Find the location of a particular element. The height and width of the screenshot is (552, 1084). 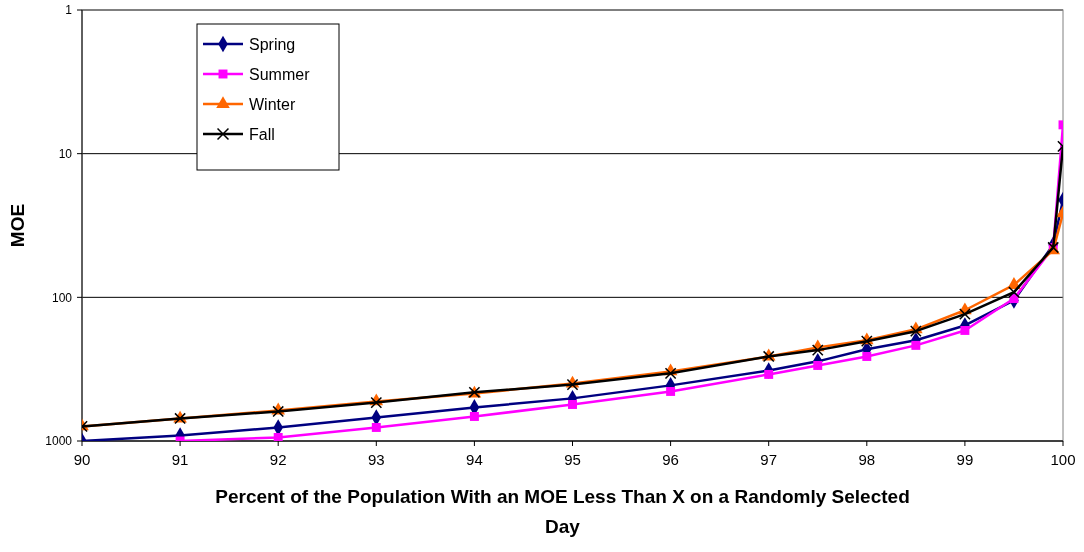

y-tick-label: 100 is located at coordinates (62, 297).